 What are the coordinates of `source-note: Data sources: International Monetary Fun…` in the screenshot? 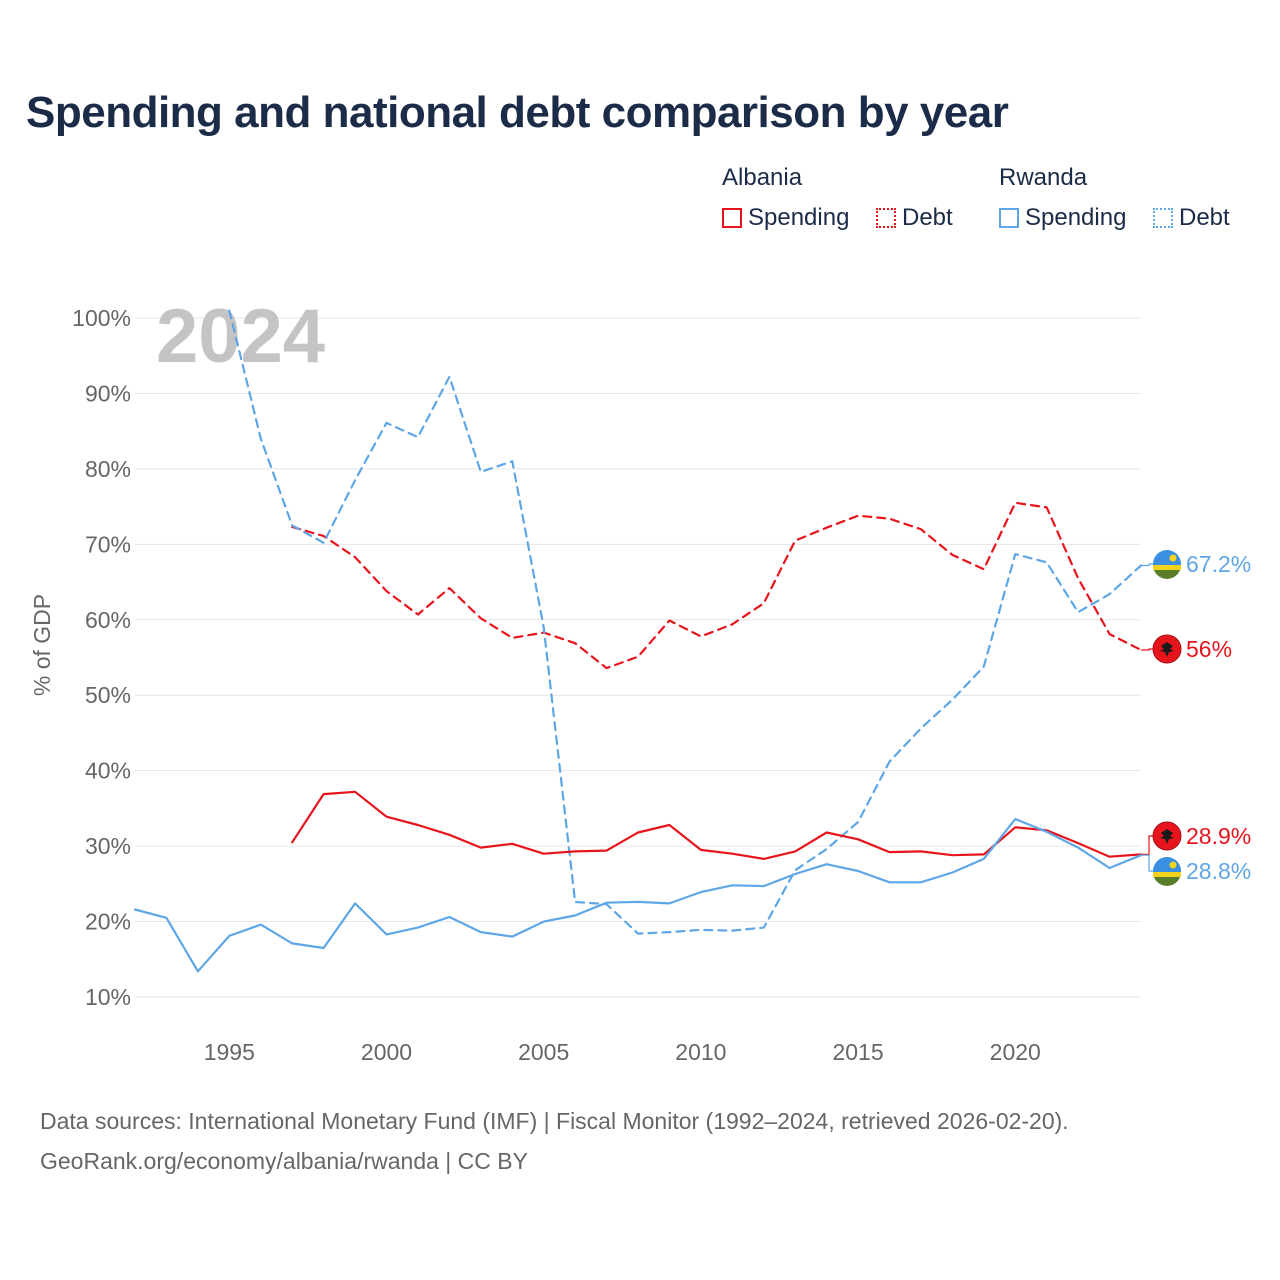 It's located at (554, 1121).